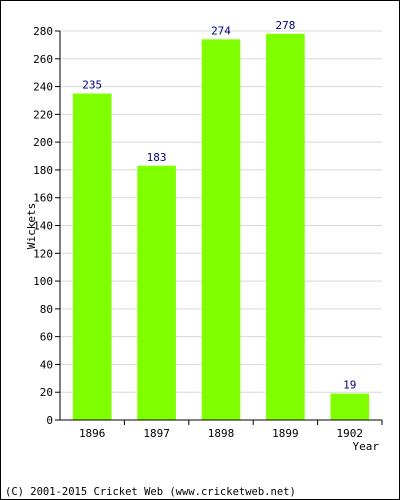  I want to click on x-tick-label: 1902, so click(350, 433).